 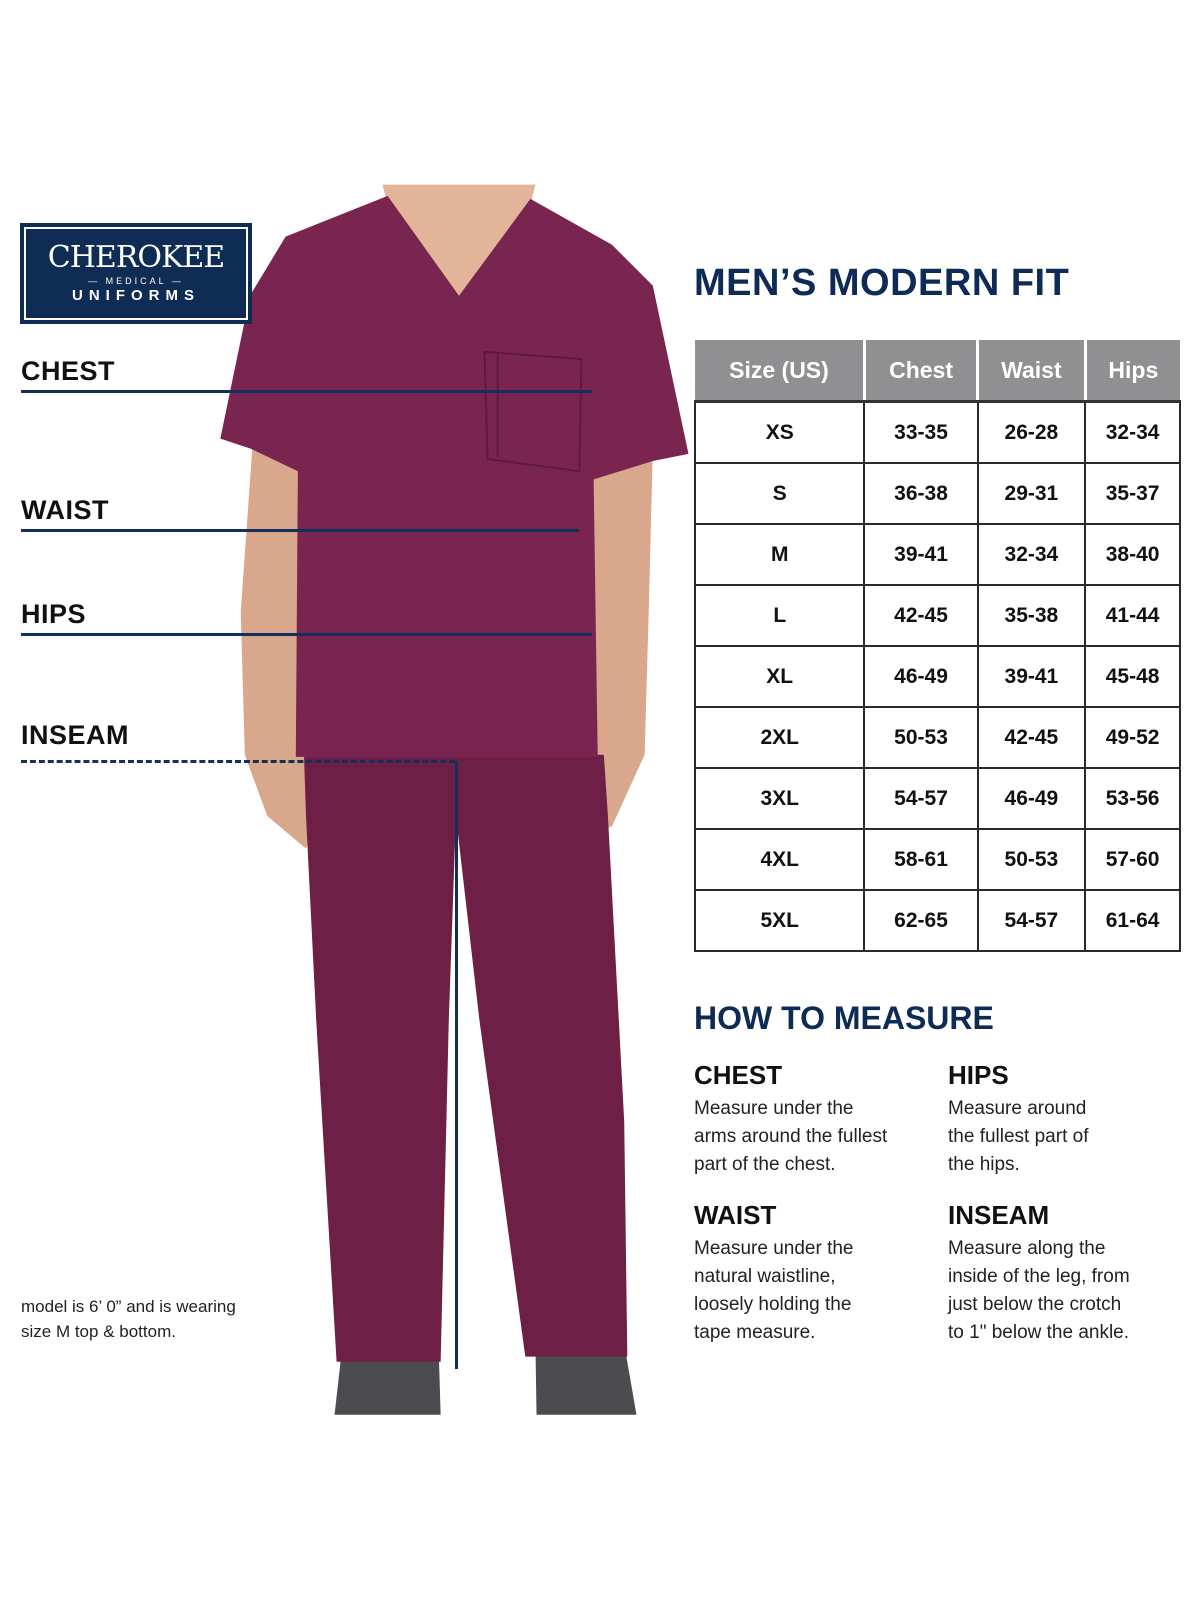 I want to click on waist-cell: 50-53, so click(x=1031, y=859).